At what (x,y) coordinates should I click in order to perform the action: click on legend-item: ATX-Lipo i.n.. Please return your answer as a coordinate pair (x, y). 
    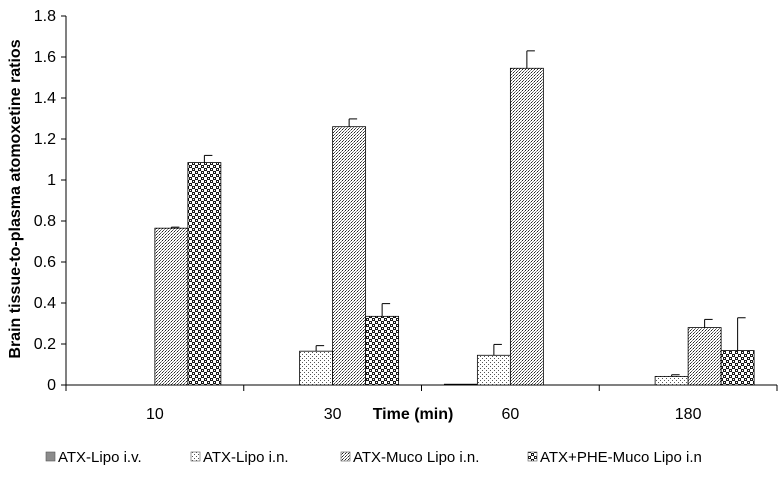
    Looking at the image, I should click on (239, 457).